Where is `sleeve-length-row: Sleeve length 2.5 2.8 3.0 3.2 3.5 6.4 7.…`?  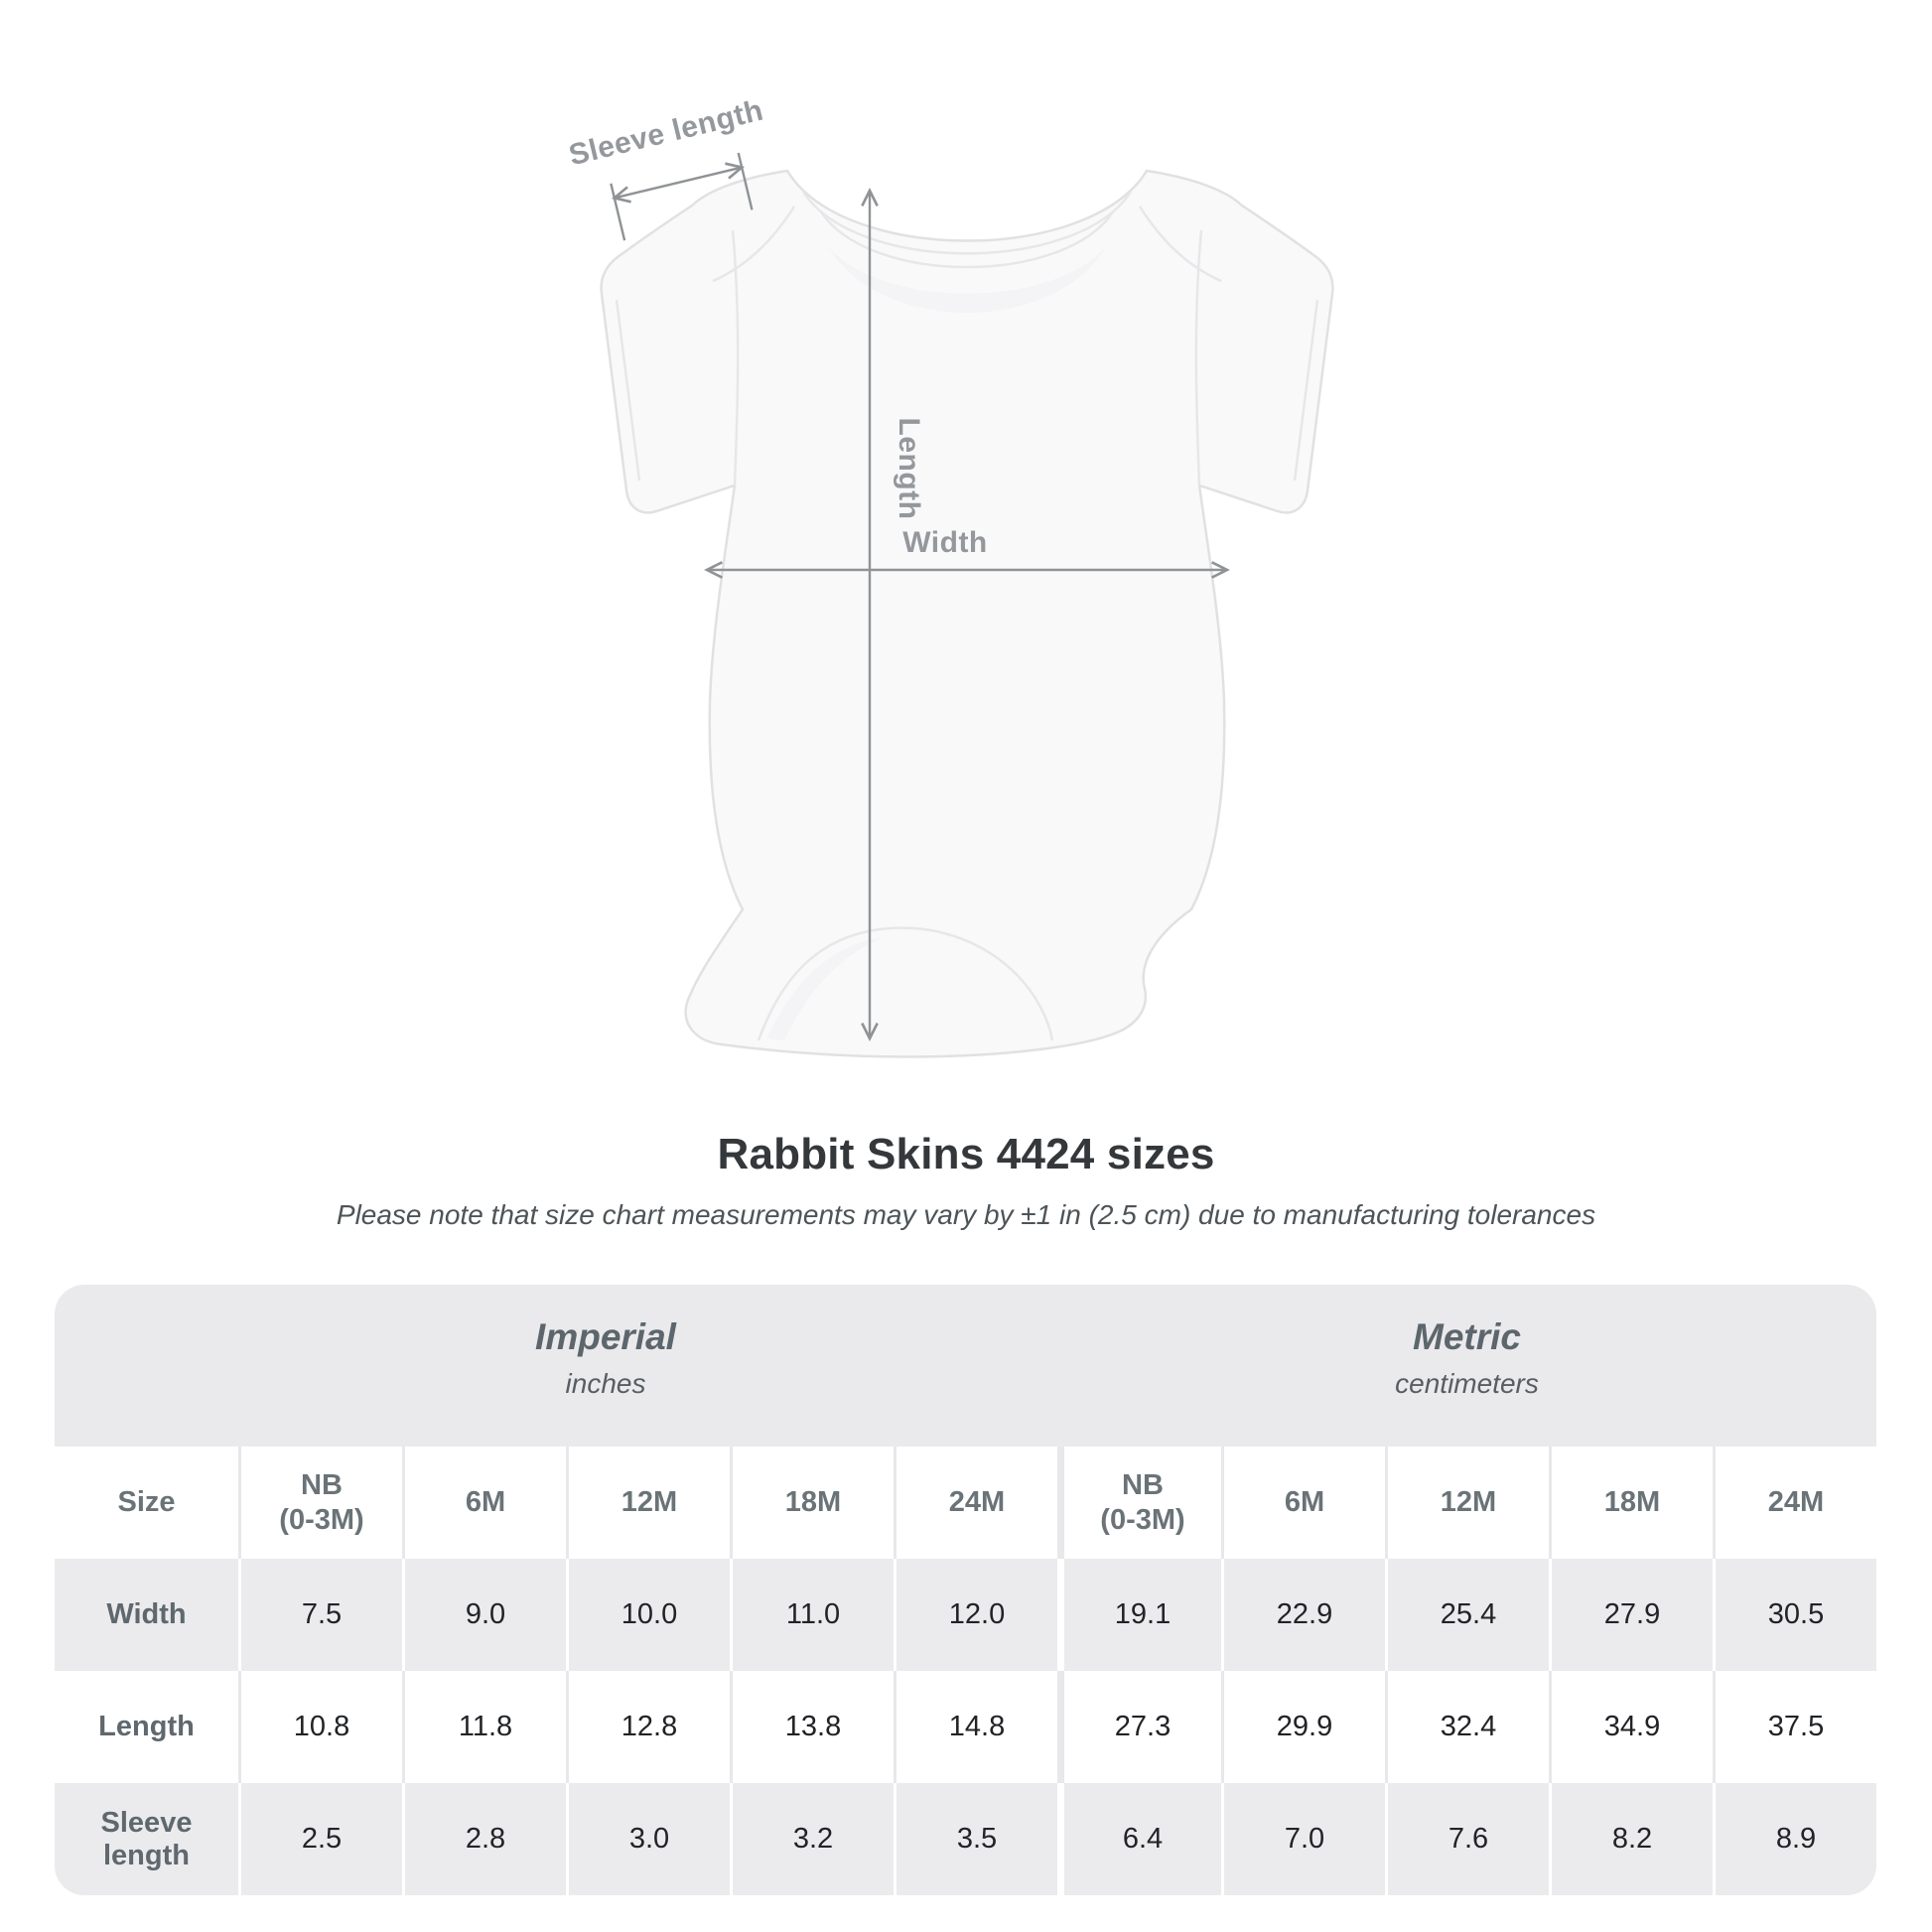
sleeve-length-row: Sleeve length 2.5 2.8 3.0 3.2 3.5 6.4 7.… is located at coordinates (966, 1839).